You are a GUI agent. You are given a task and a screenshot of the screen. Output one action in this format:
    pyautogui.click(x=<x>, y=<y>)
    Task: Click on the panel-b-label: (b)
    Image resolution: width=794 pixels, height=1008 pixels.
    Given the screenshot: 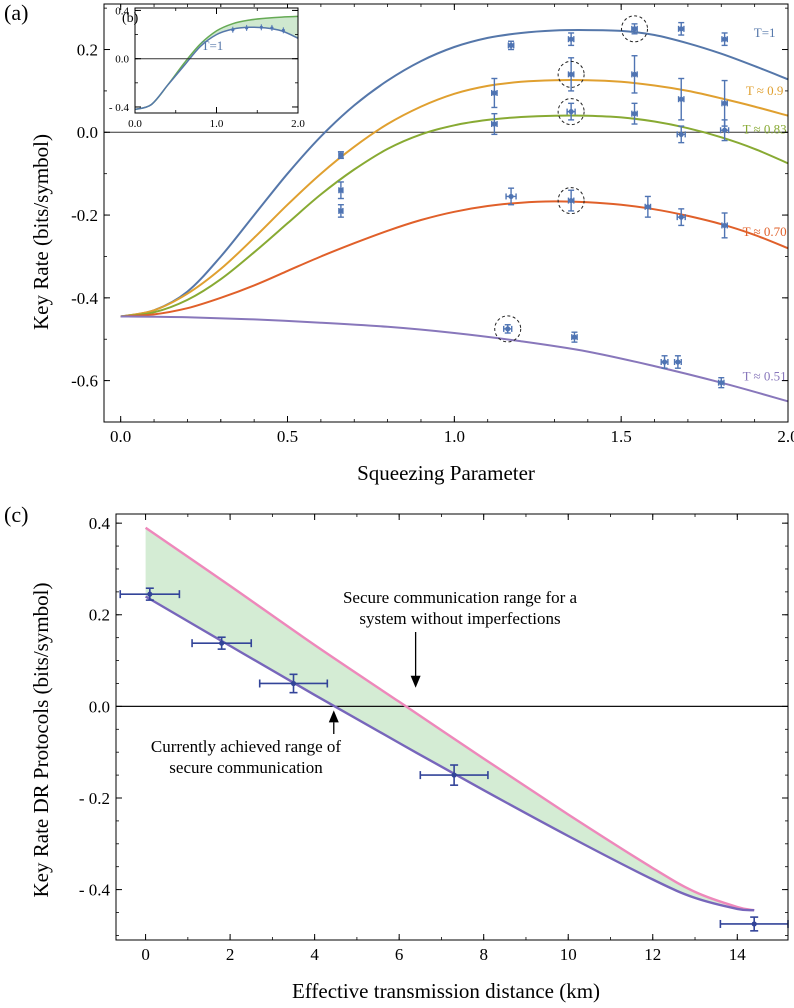 What is the action you would take?
    pyautogui.click(x=130, y=18)
    